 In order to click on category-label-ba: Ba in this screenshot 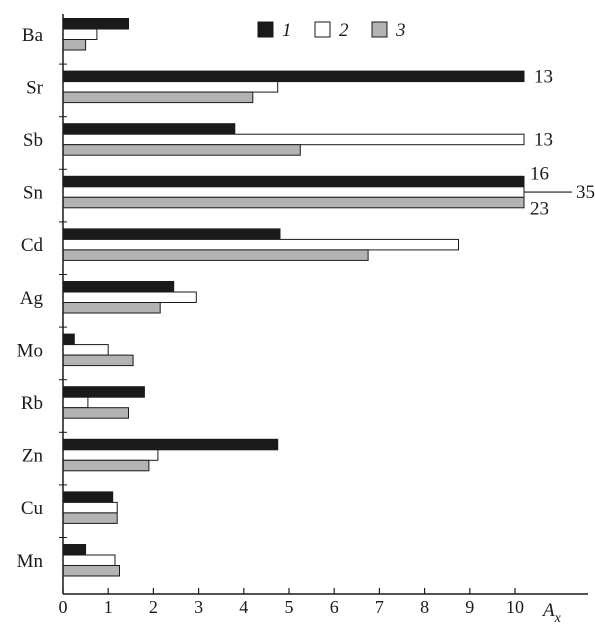, I will do `click(33, 35)`.